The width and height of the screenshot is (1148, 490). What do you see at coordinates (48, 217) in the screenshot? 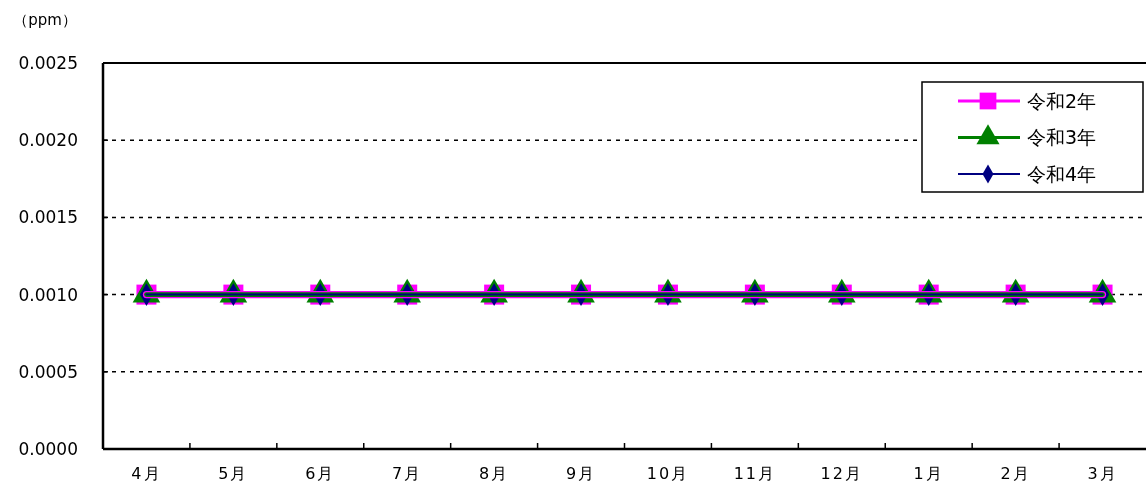
I see `y-tick-label: 0.0015` at bounding box center [48, 217].